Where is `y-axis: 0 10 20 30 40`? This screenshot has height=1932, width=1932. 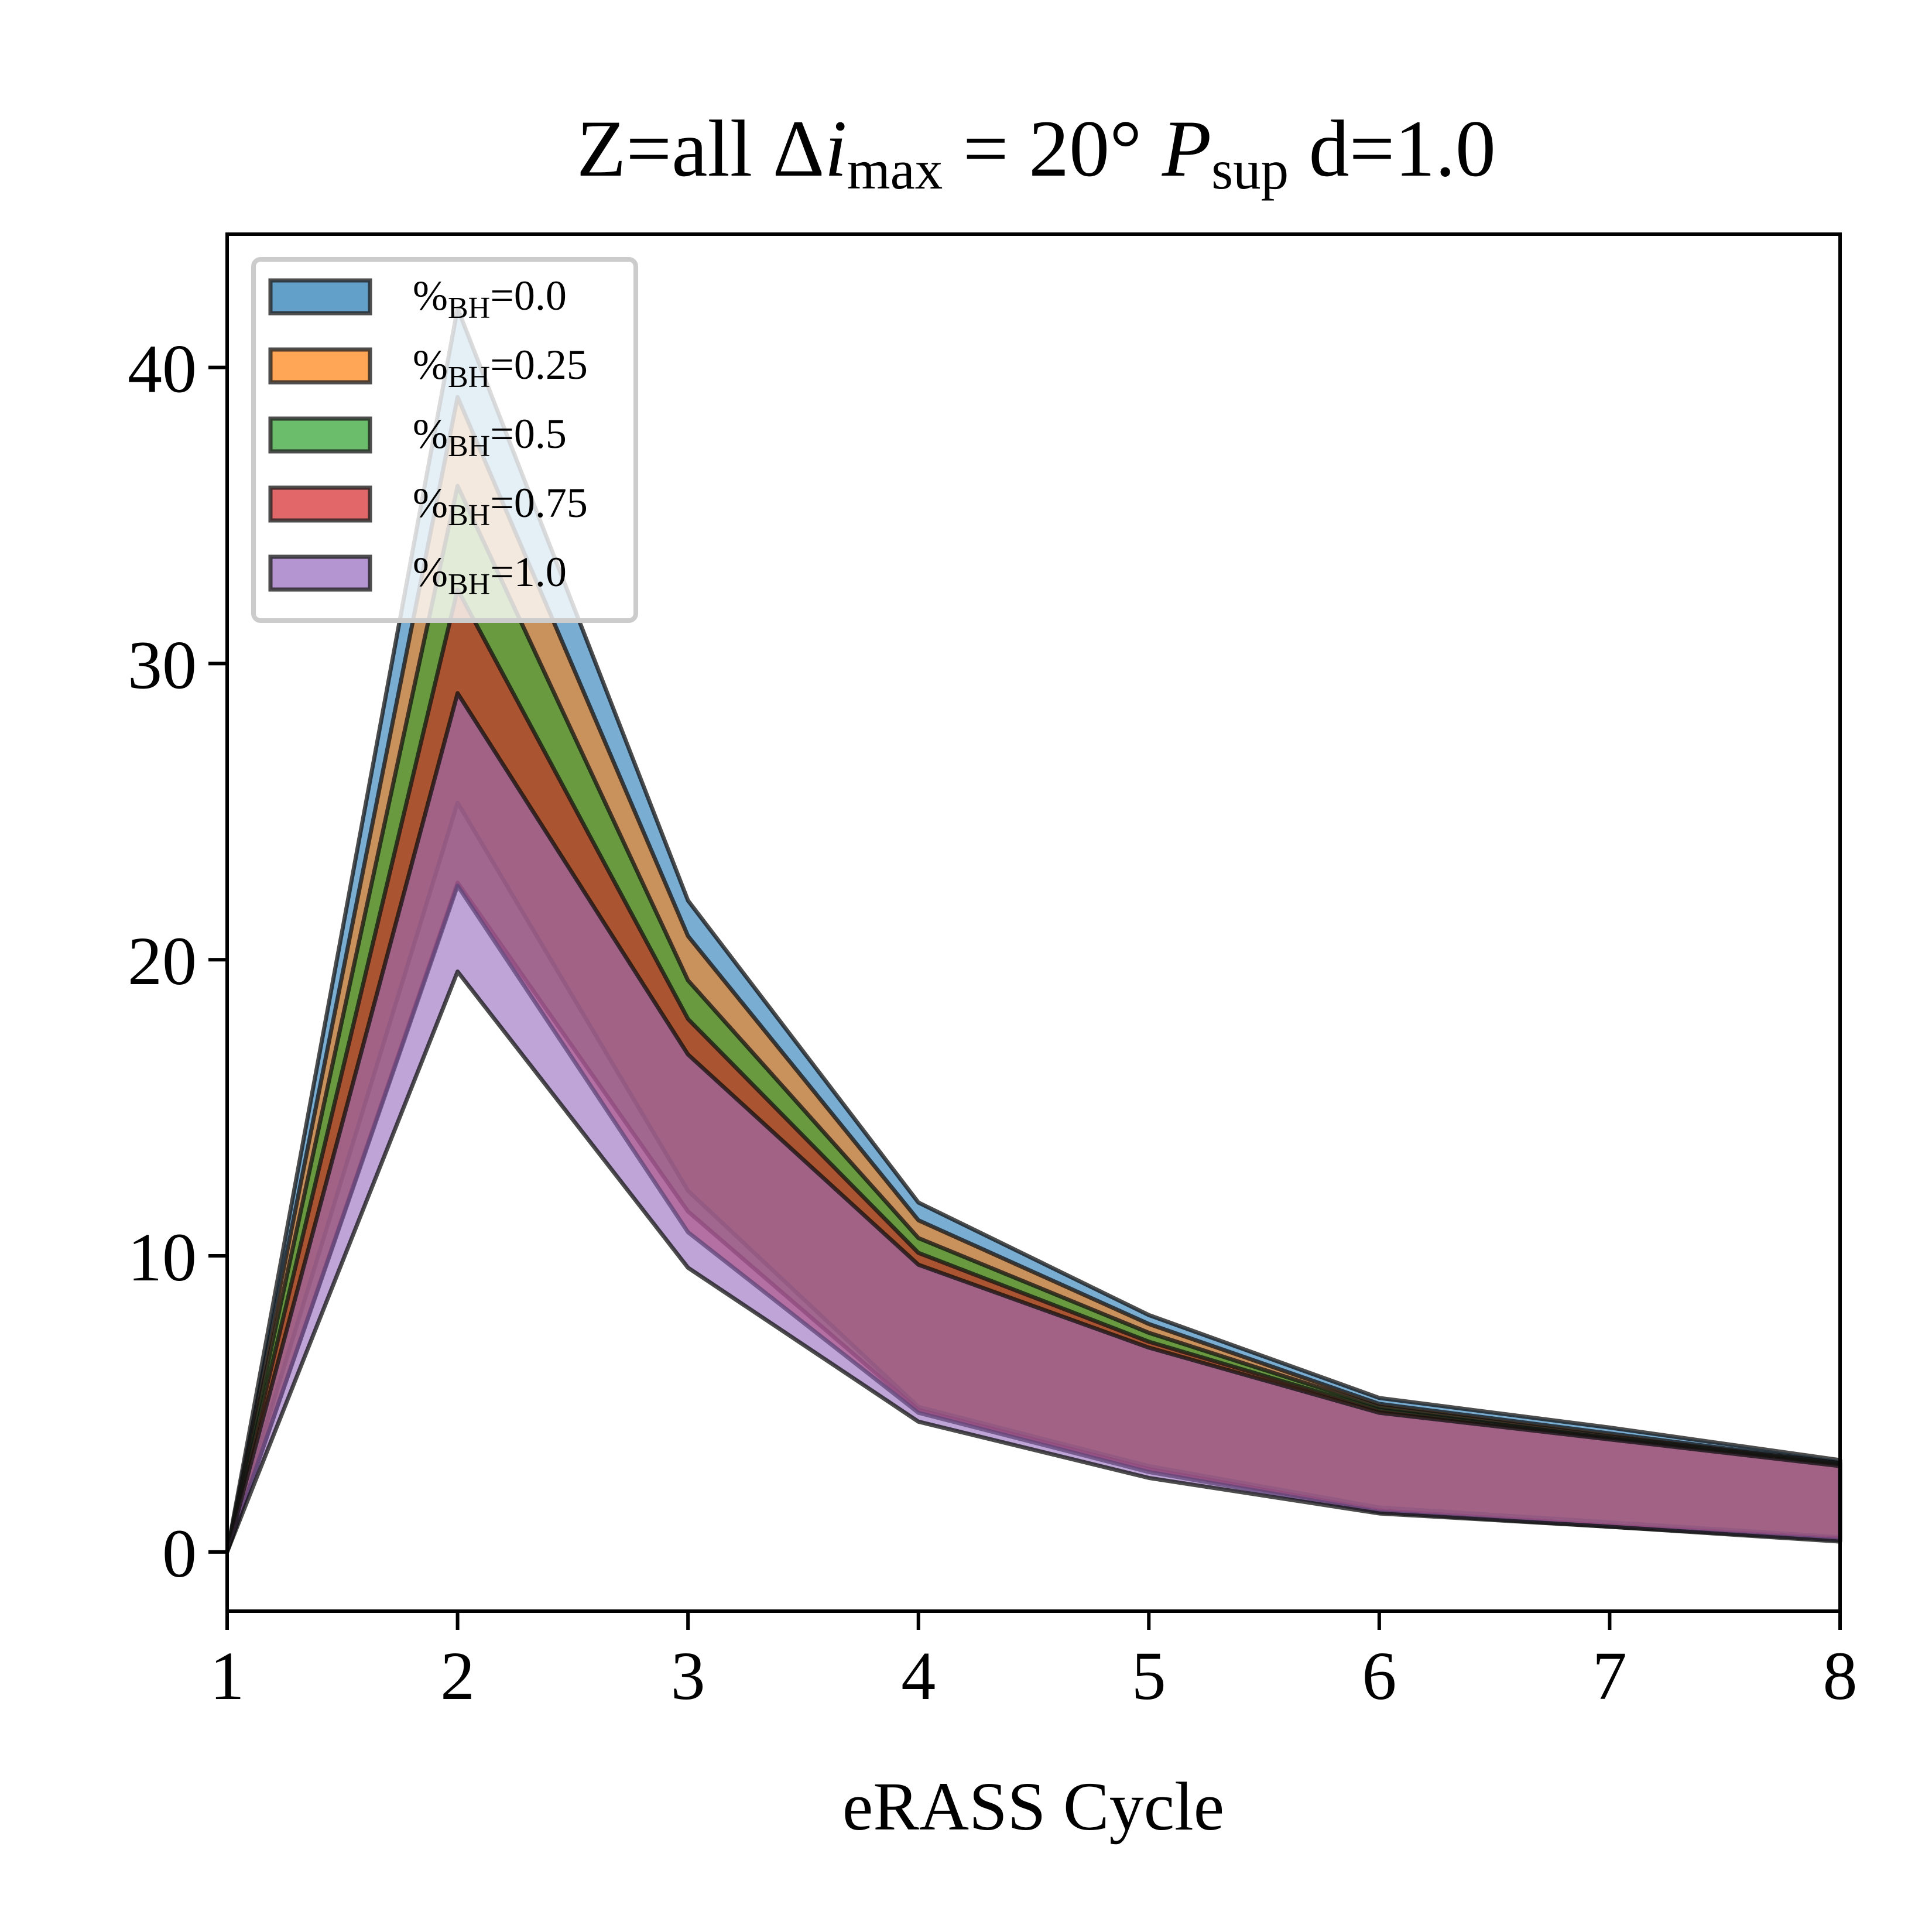
y-axis: 0 10 20 30 40 is located at coordinates (177, 961).